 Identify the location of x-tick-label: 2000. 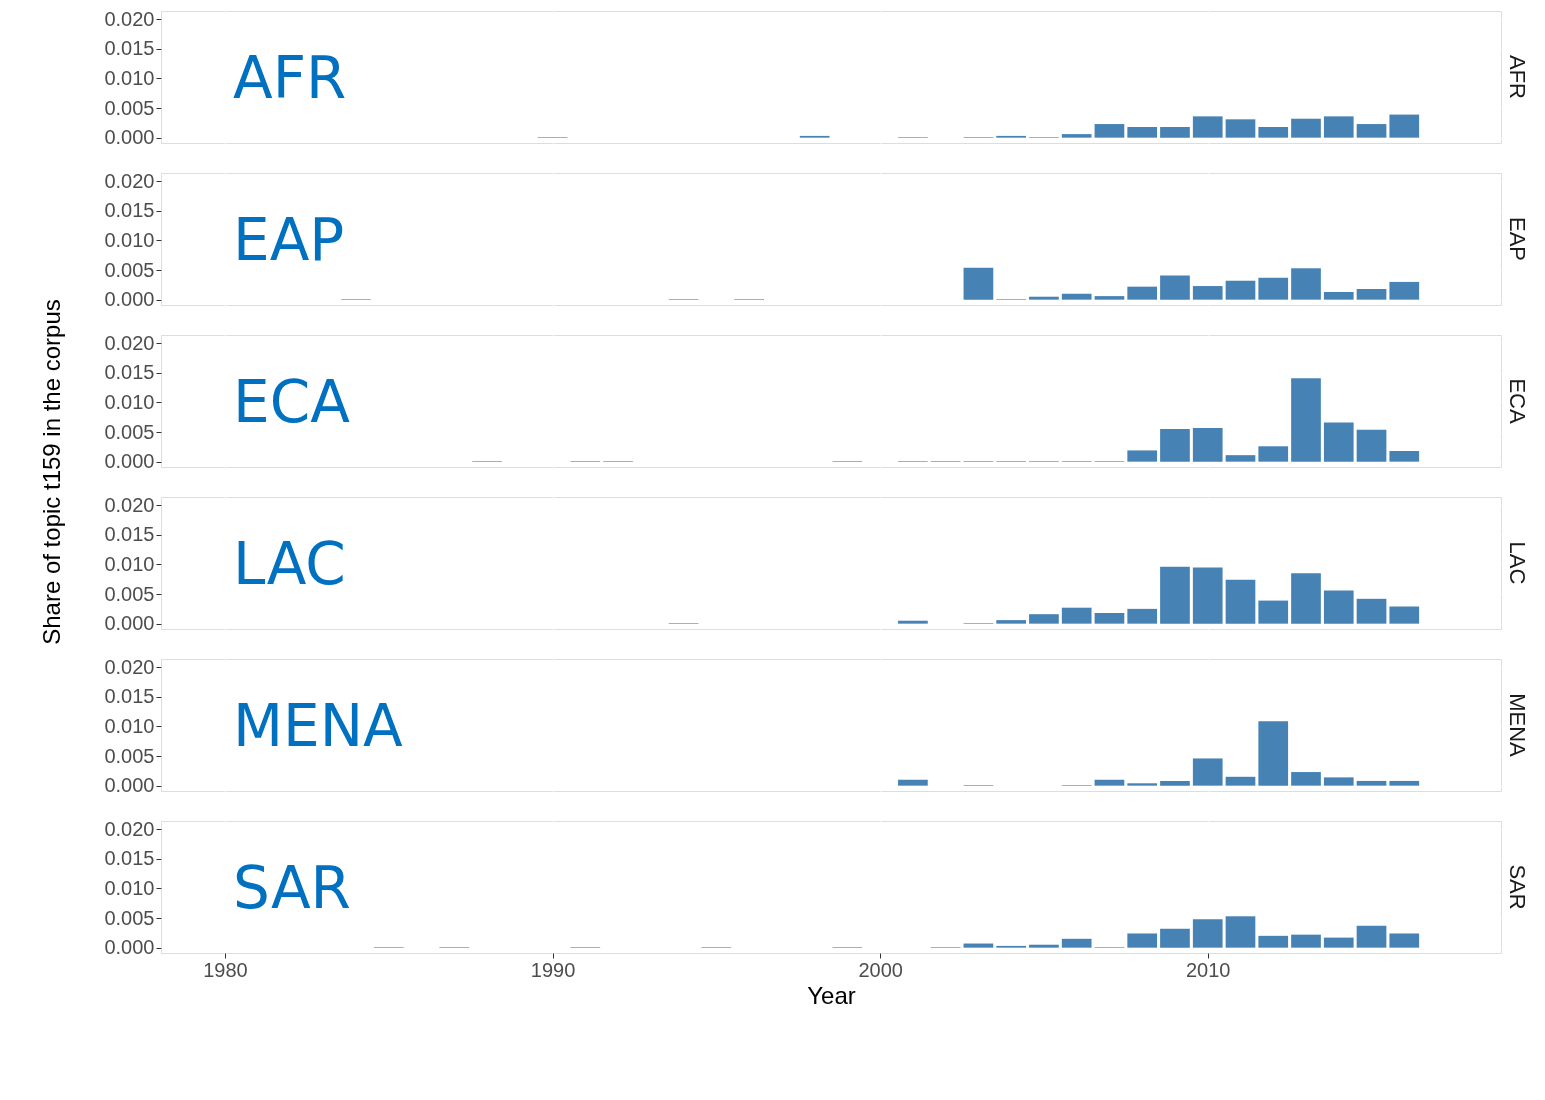
(880, 969).